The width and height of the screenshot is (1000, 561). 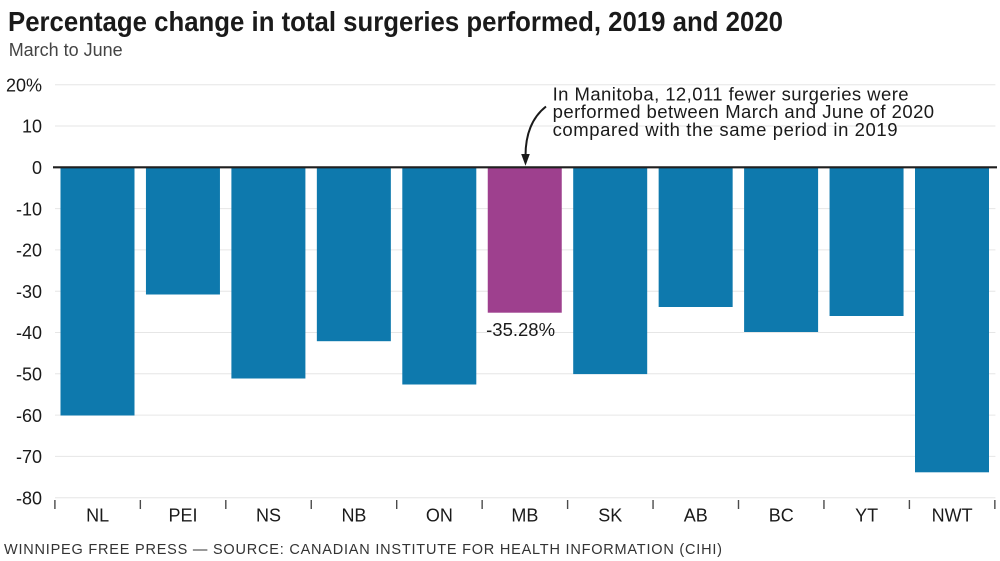 What do you see at coordinates (29, 251) in the screenshot?
I see `svg-text: -20` at bounding box center [29, 251].